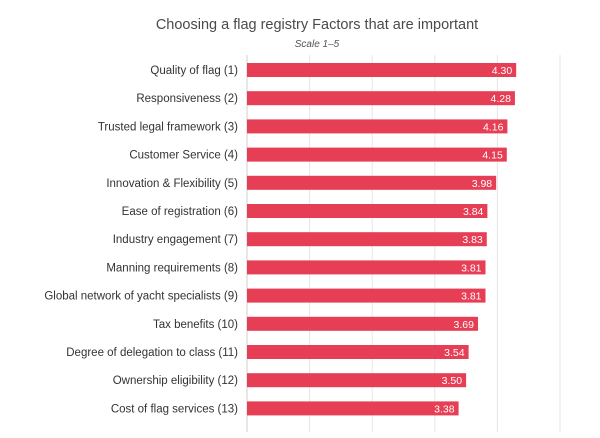  Describe the element at coordinates (180, 212) in the screenshot. I see `category-label: Ease of registration (6)` at that location.